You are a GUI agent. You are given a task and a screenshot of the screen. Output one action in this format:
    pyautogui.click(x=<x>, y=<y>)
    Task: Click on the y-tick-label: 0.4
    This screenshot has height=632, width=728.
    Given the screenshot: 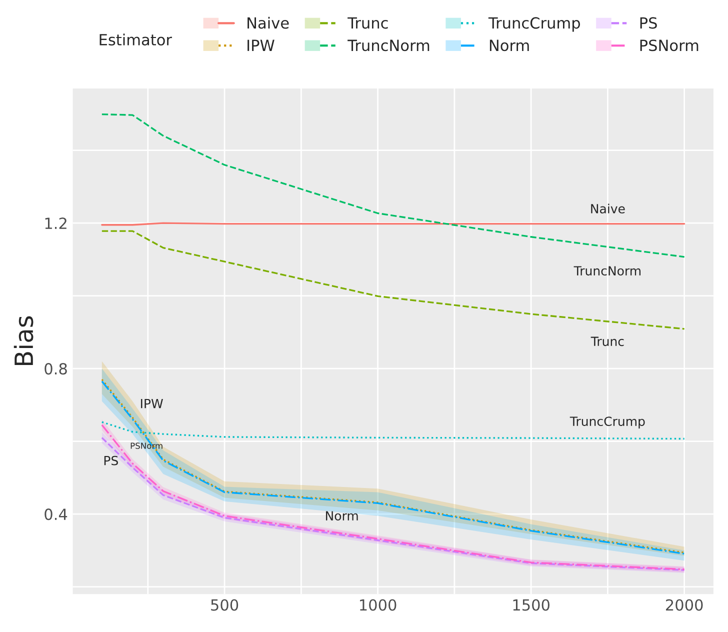 What is the action you would take?
    pyautogui.click(x=56, y=514)
    